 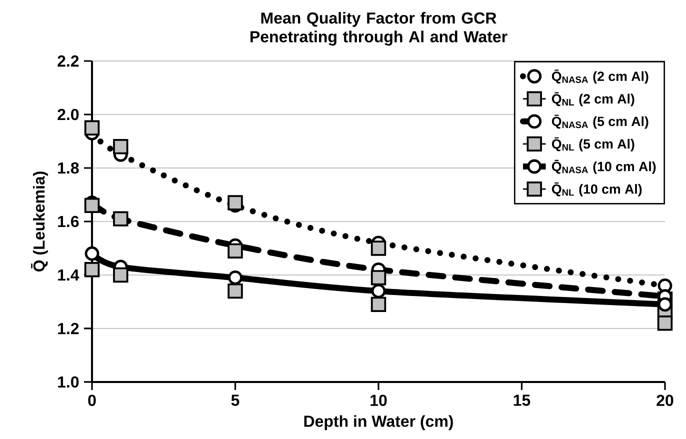 I want to click on y-axis-title: Q̄ (Leukemia), so click(x=39, y=222).